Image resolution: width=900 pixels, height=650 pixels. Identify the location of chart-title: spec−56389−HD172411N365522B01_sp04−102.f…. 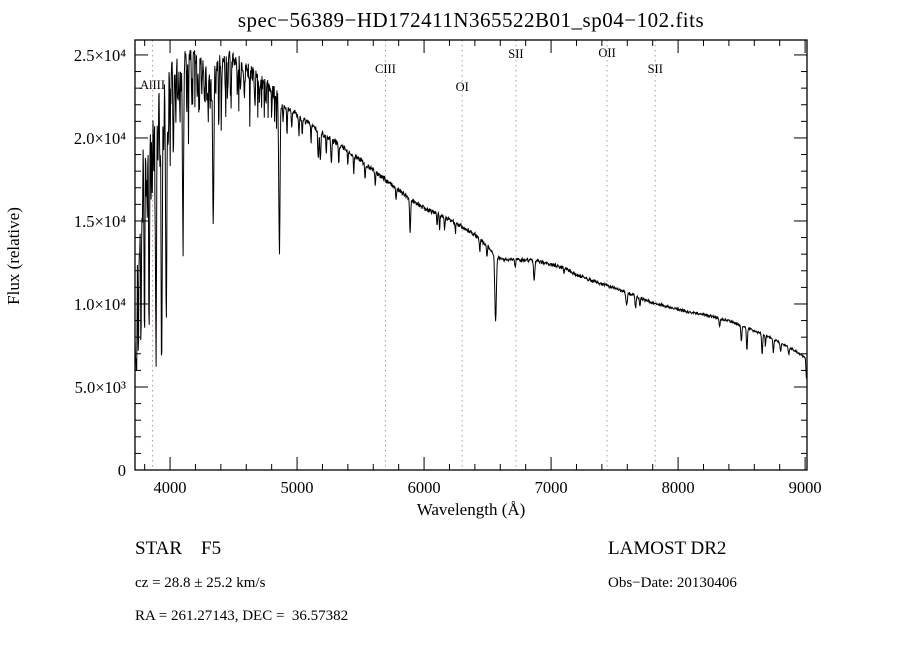
(471, 20).